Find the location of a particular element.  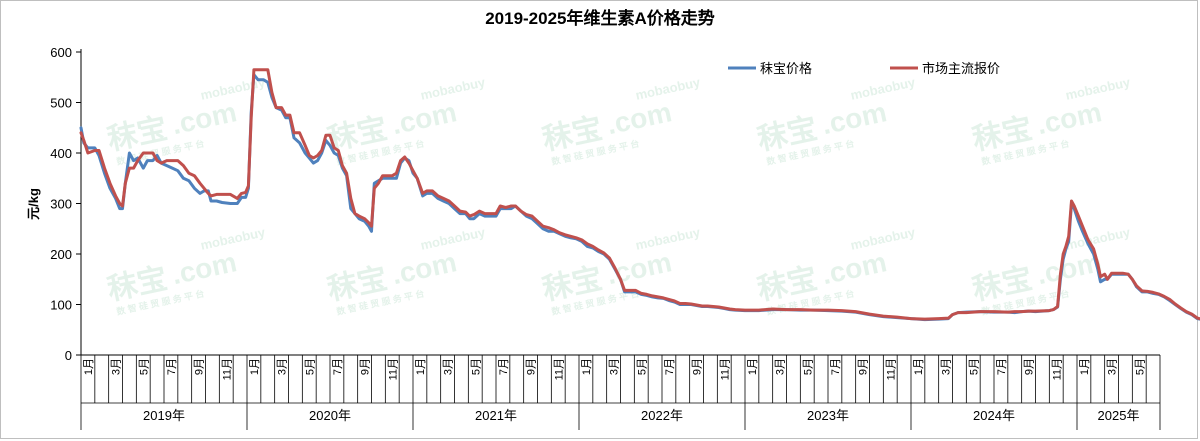

chart-title: 2019-2025年维生素A价格走势 is located at coordinates (600, 18).